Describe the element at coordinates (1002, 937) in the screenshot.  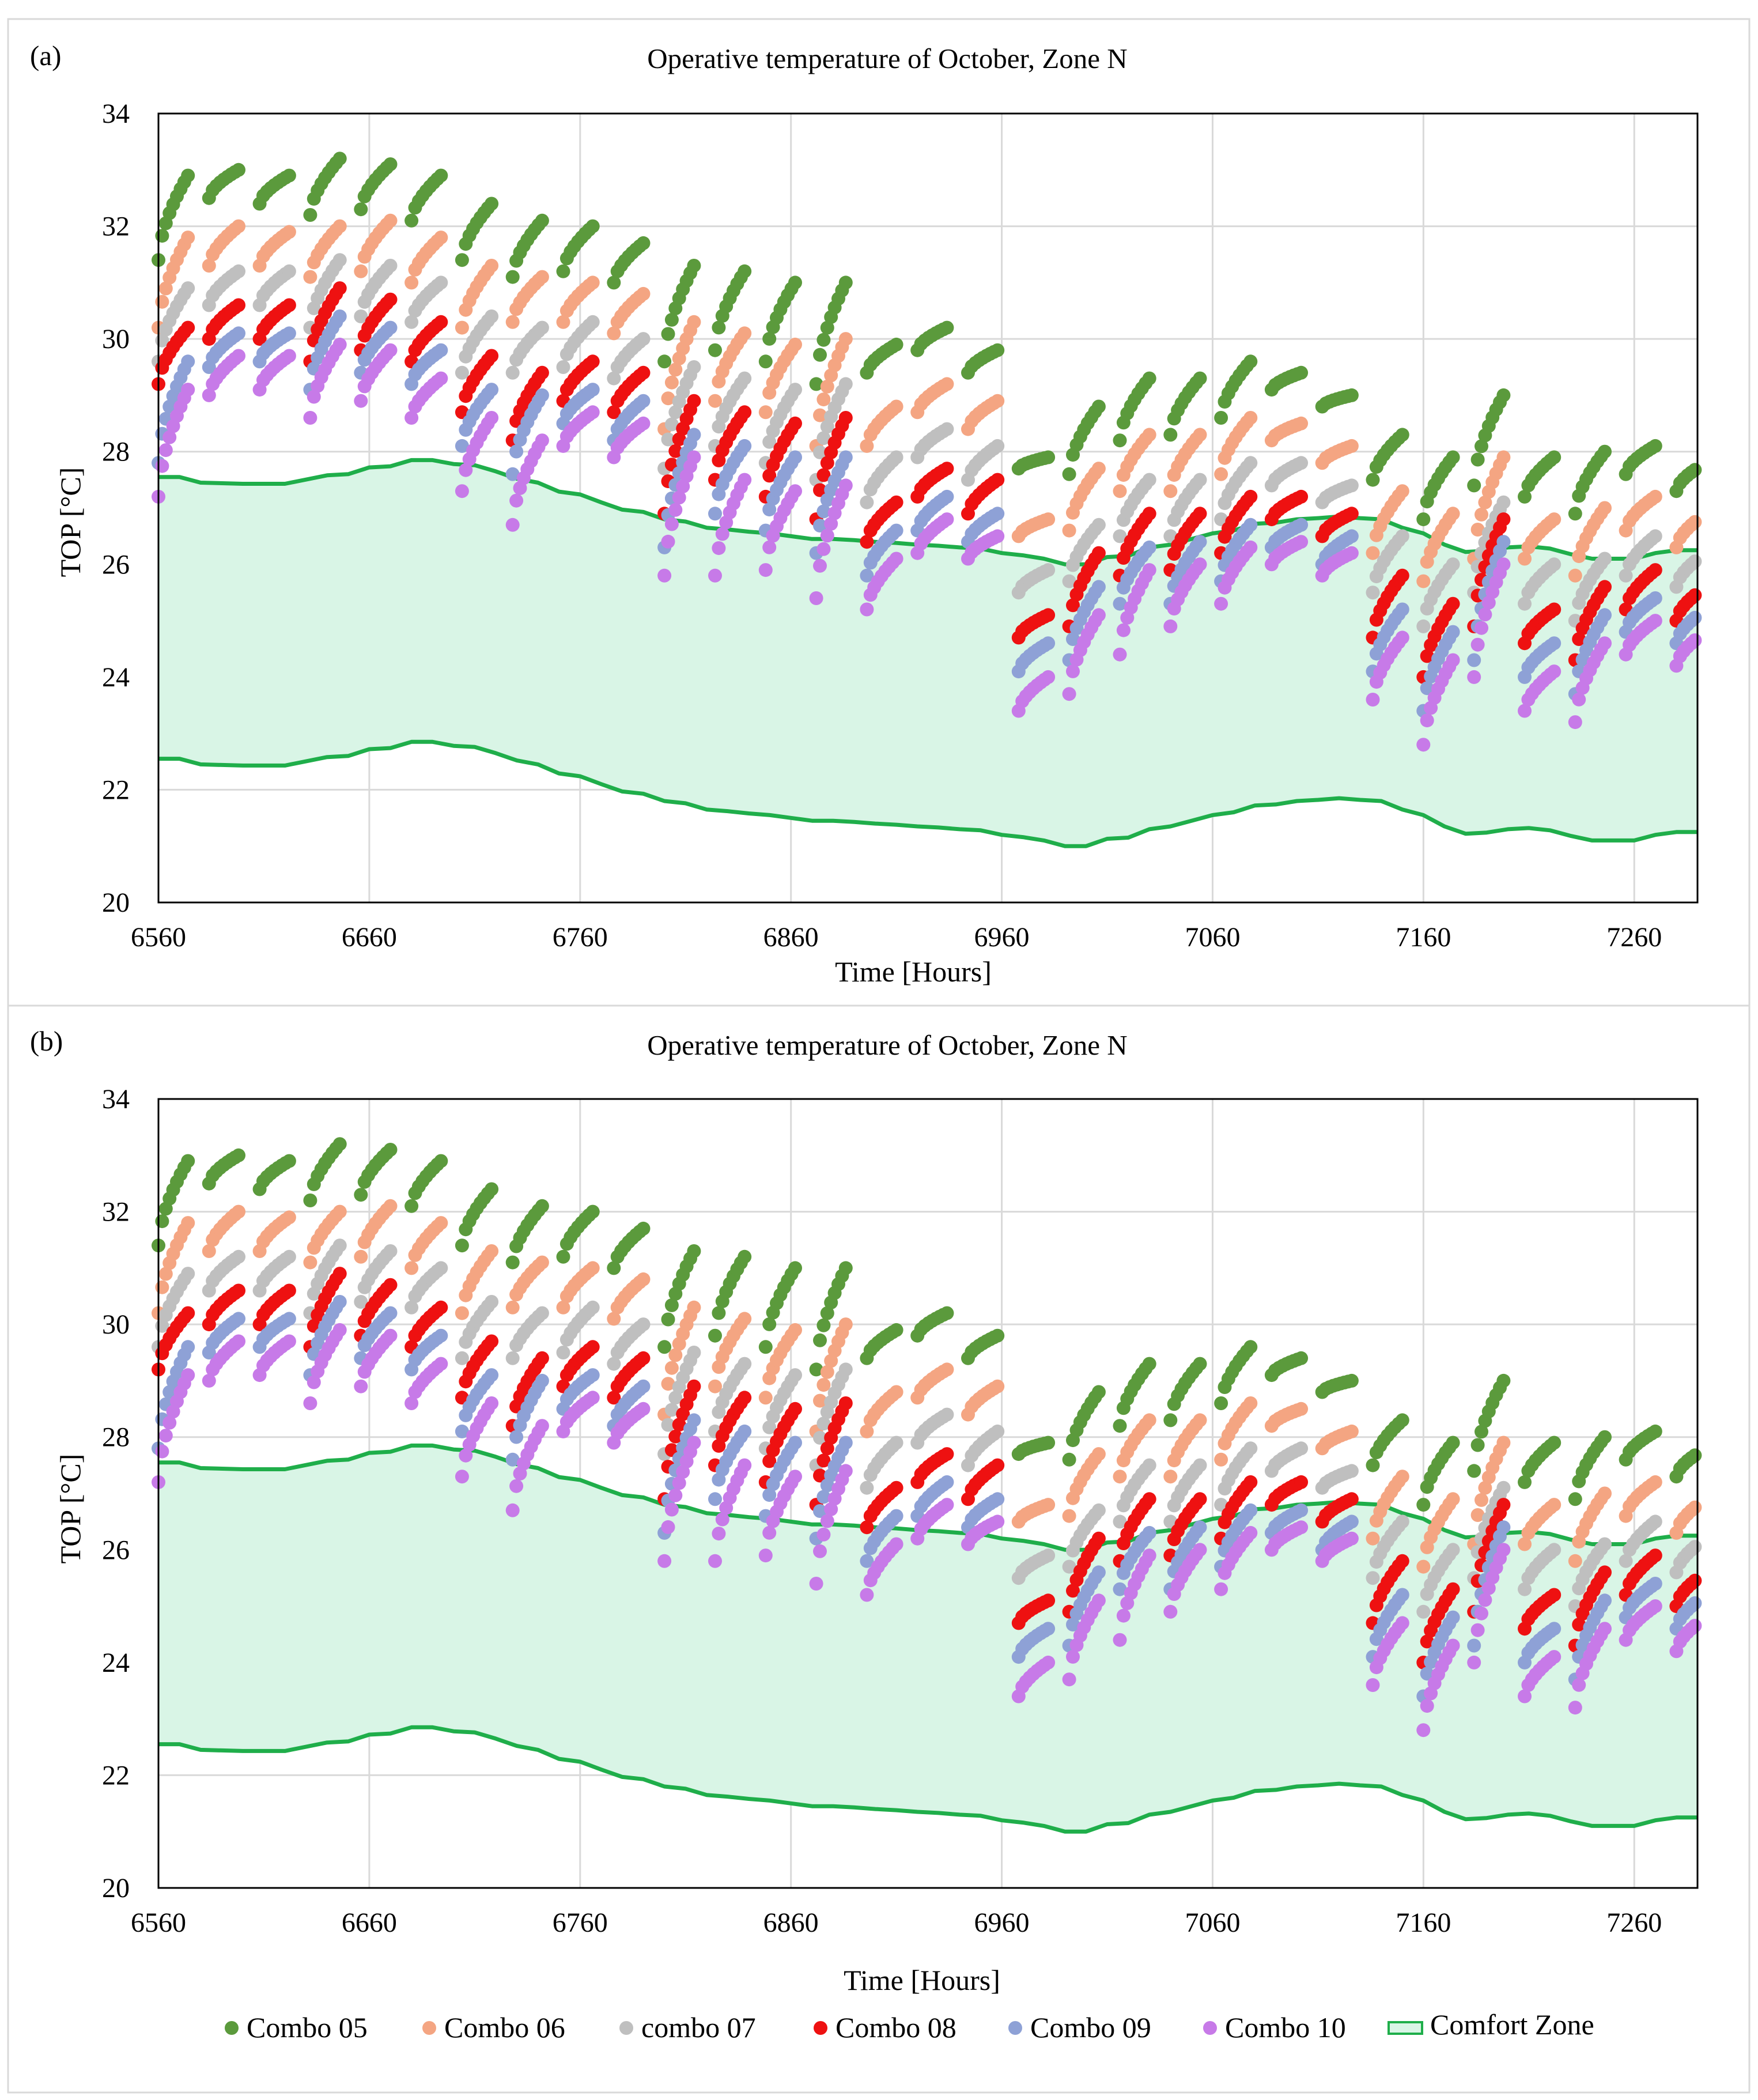
I see `panel-a-x-tick-label: 6960` at that location.